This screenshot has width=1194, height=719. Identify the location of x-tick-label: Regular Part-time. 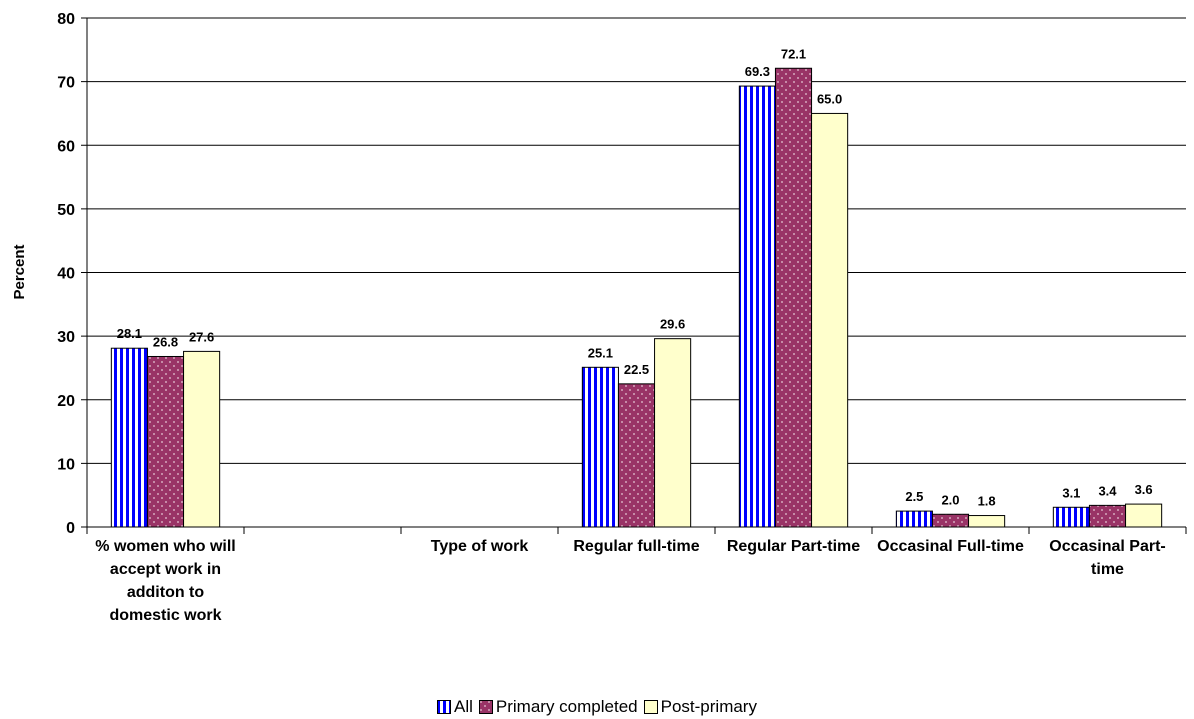
(793, 546).